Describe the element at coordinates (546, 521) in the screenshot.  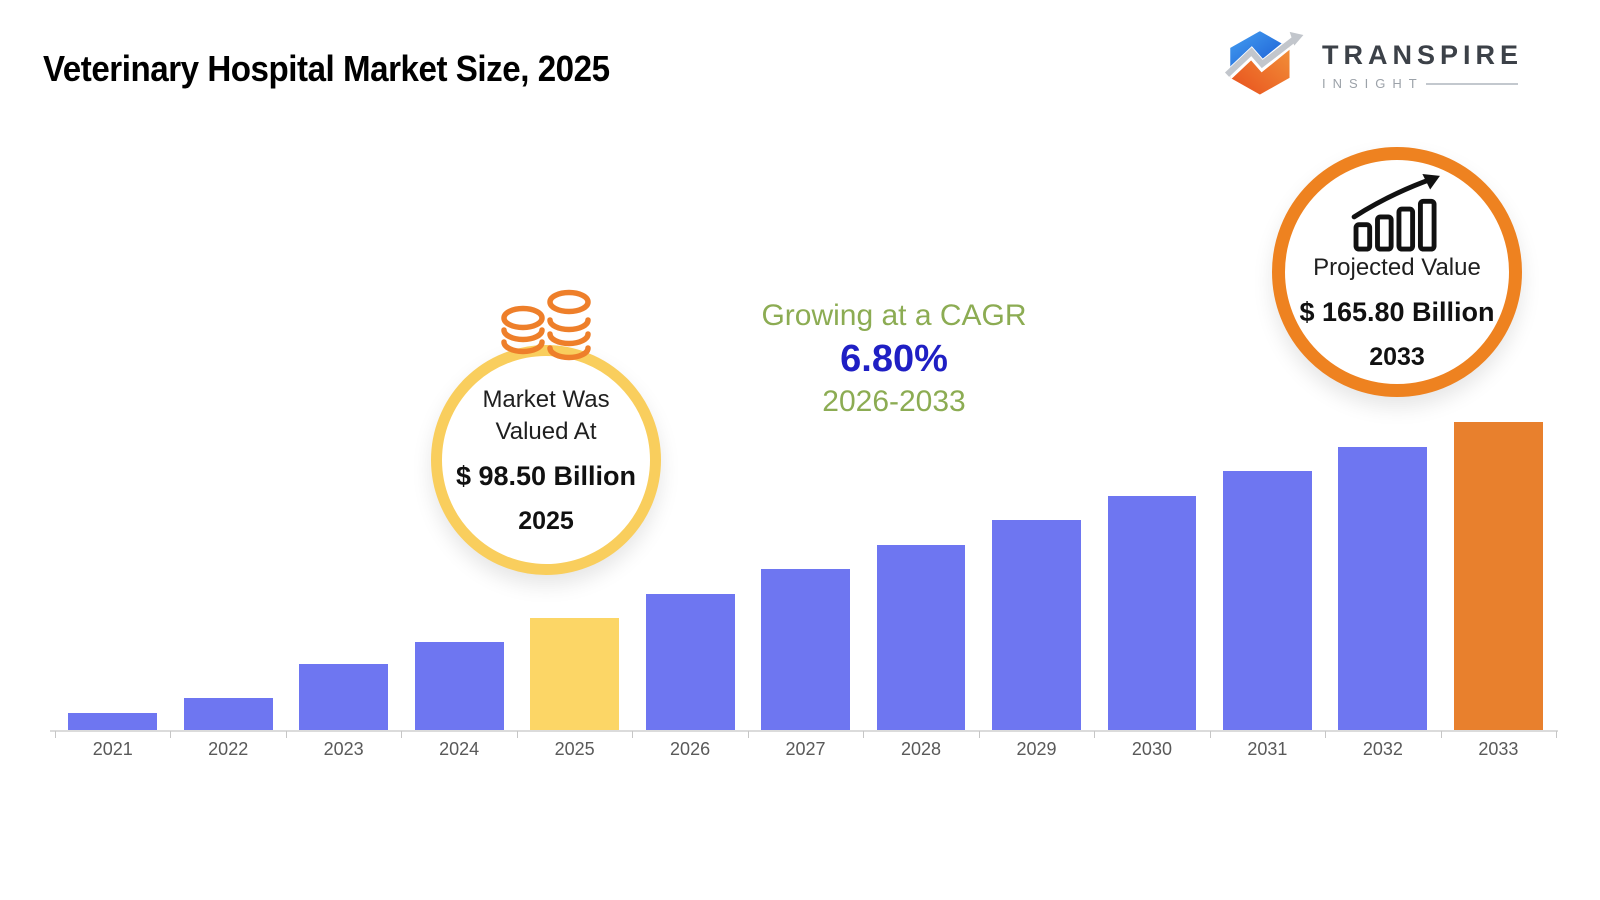
I see `callout-2025-year: 2025` at that location.